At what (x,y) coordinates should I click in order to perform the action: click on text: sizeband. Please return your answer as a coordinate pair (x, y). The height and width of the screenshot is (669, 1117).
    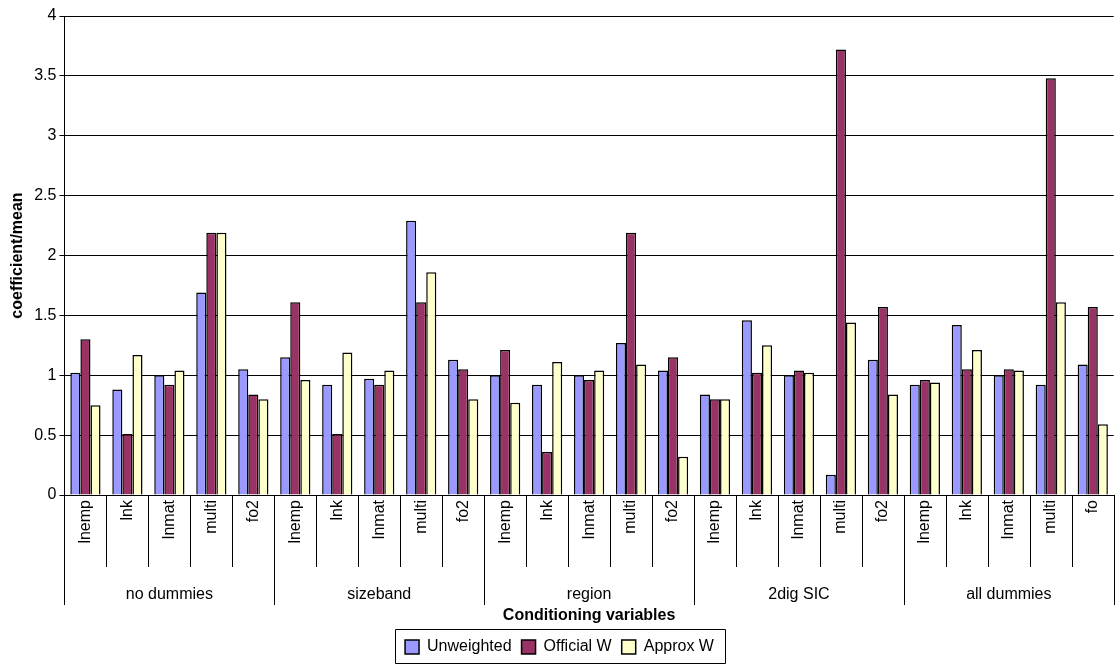
    Looking at the image, I should click on (379, 594).